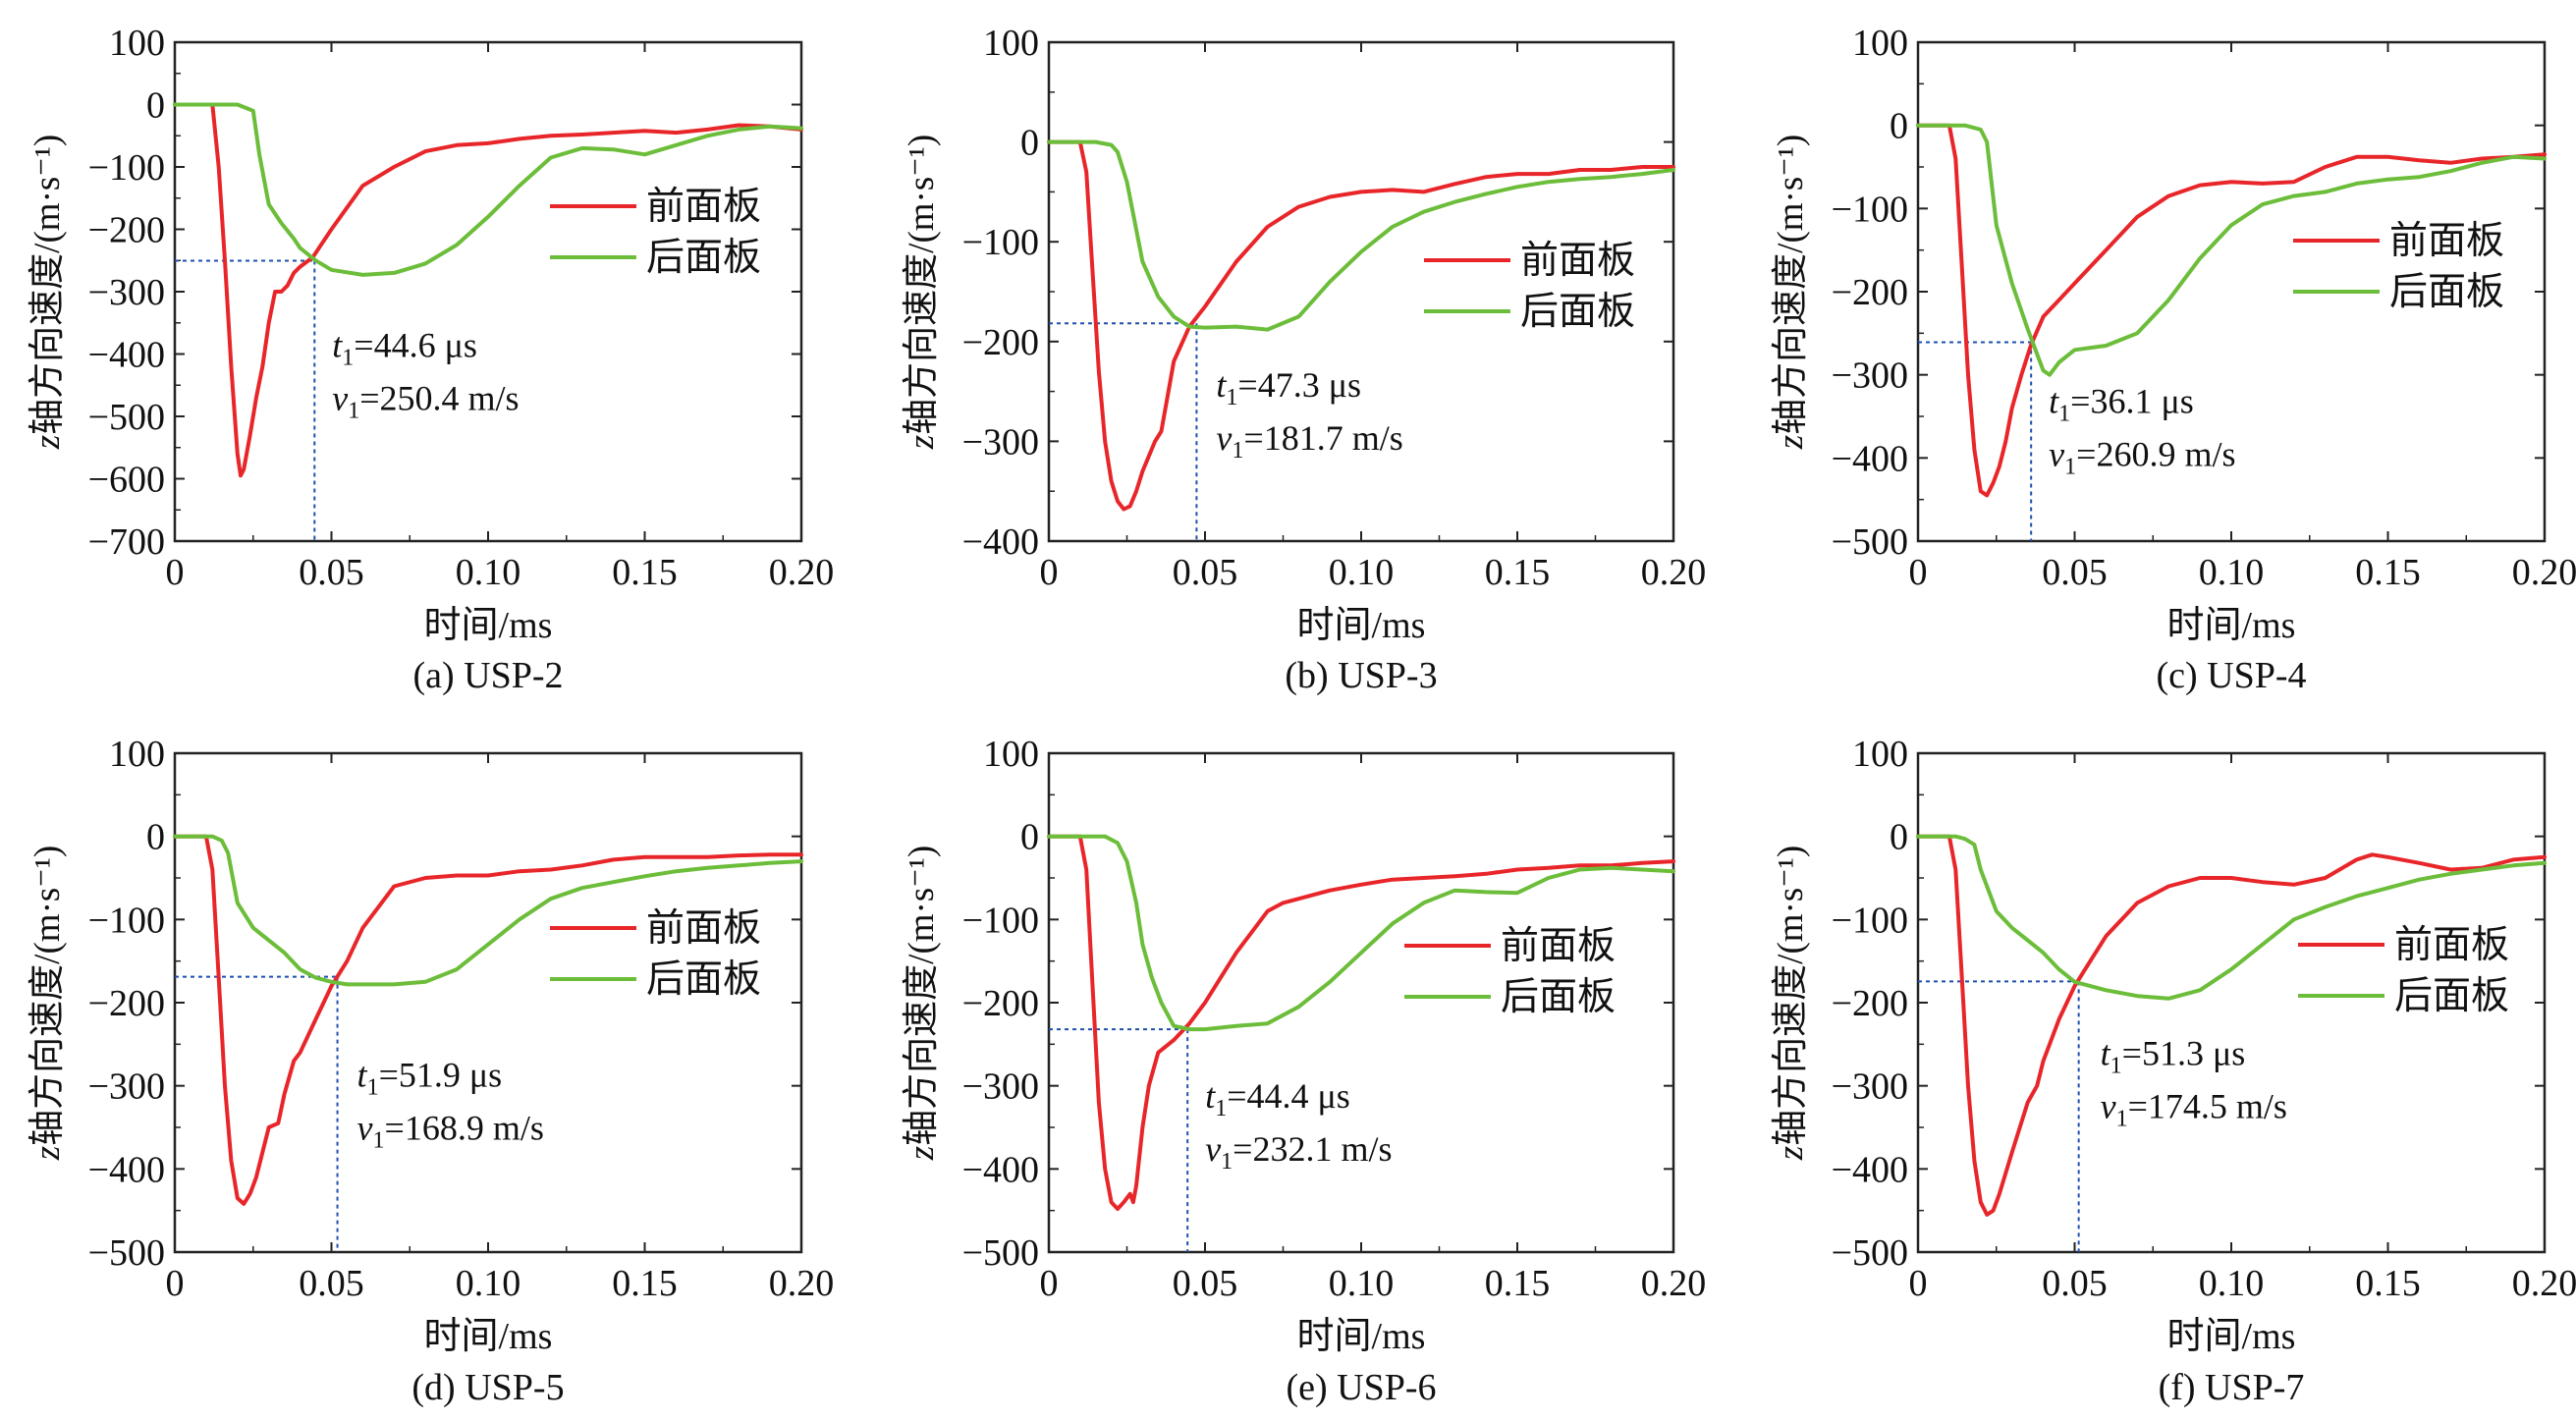  Describe the element at coordinates (404, 349) in the screenshot. I see `annotation-t1: t1=44.6 μs` at that location.